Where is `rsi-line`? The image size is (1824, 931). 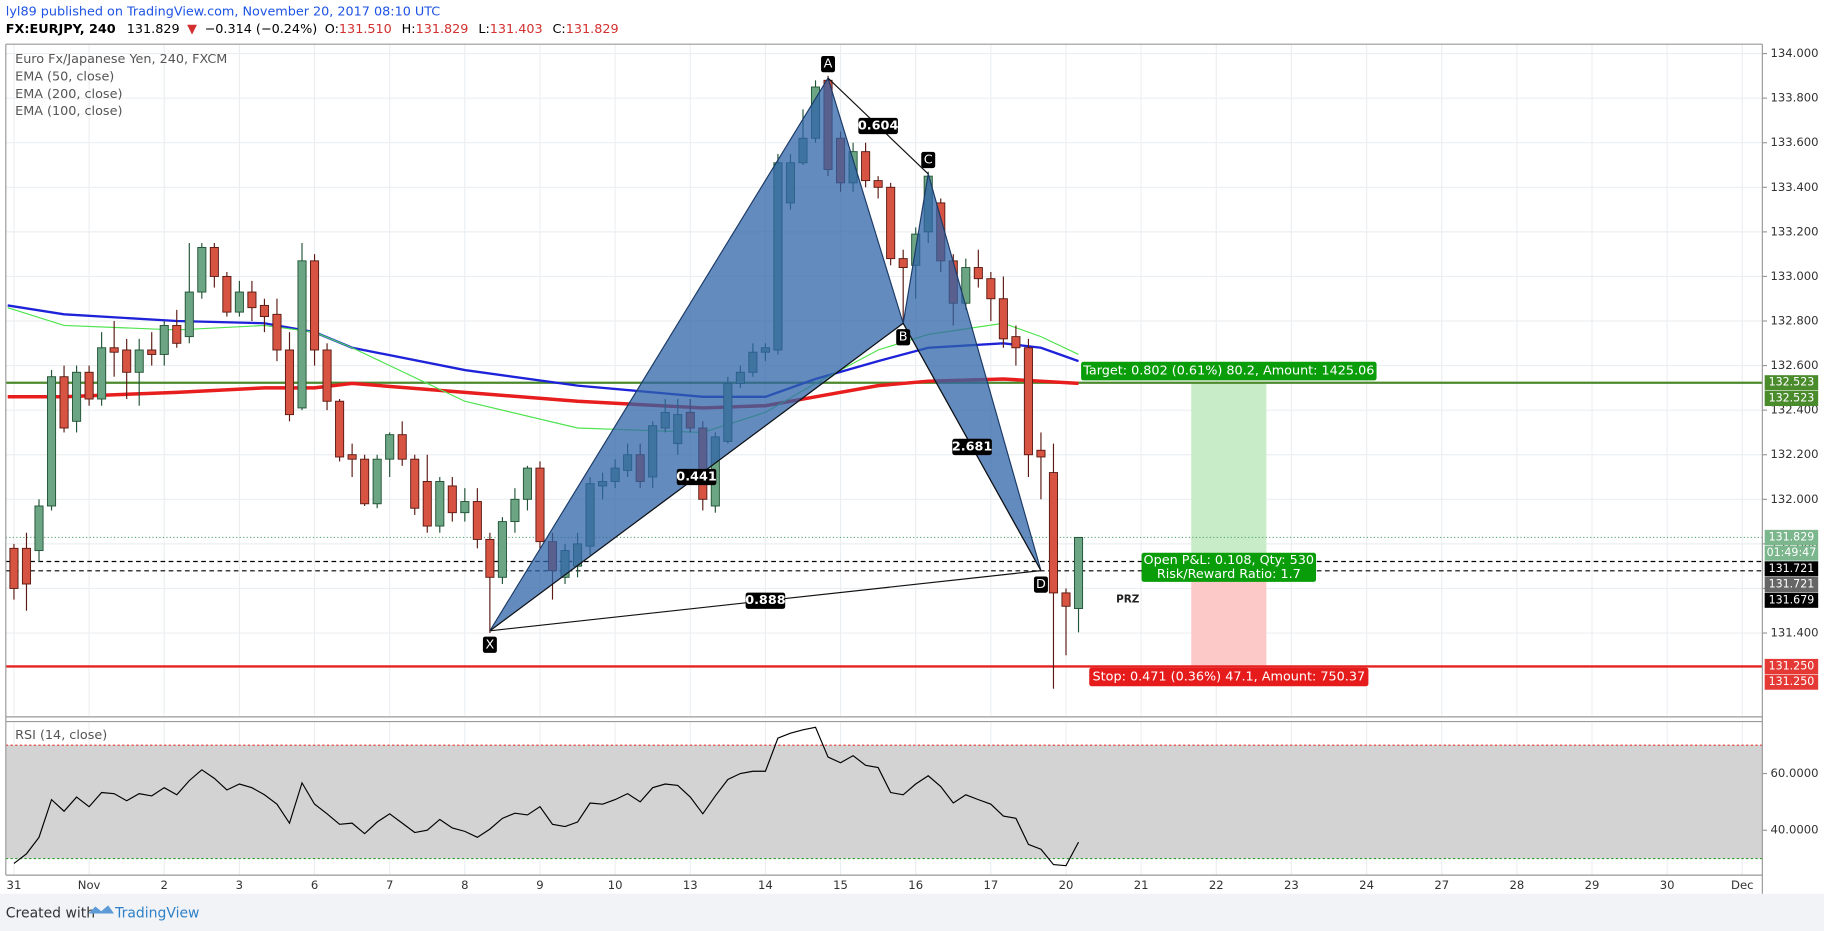 rsi-line is located at coordinates (546, 796).